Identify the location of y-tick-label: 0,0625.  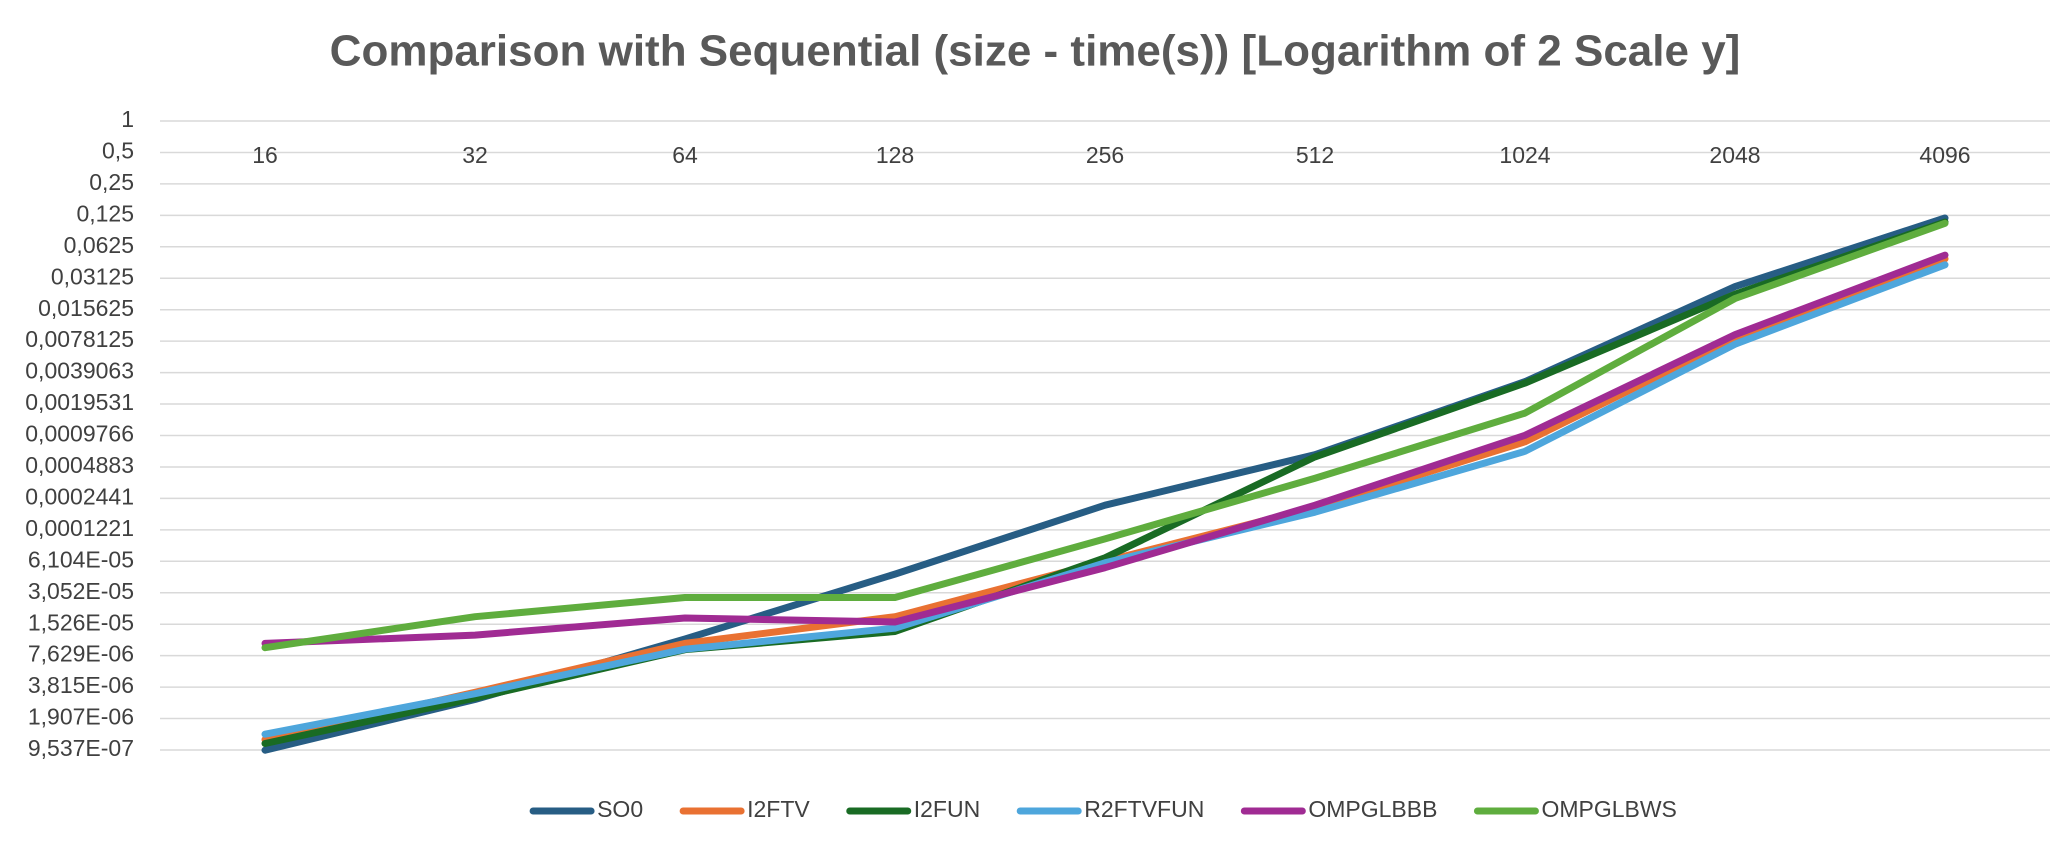
(99, 245).